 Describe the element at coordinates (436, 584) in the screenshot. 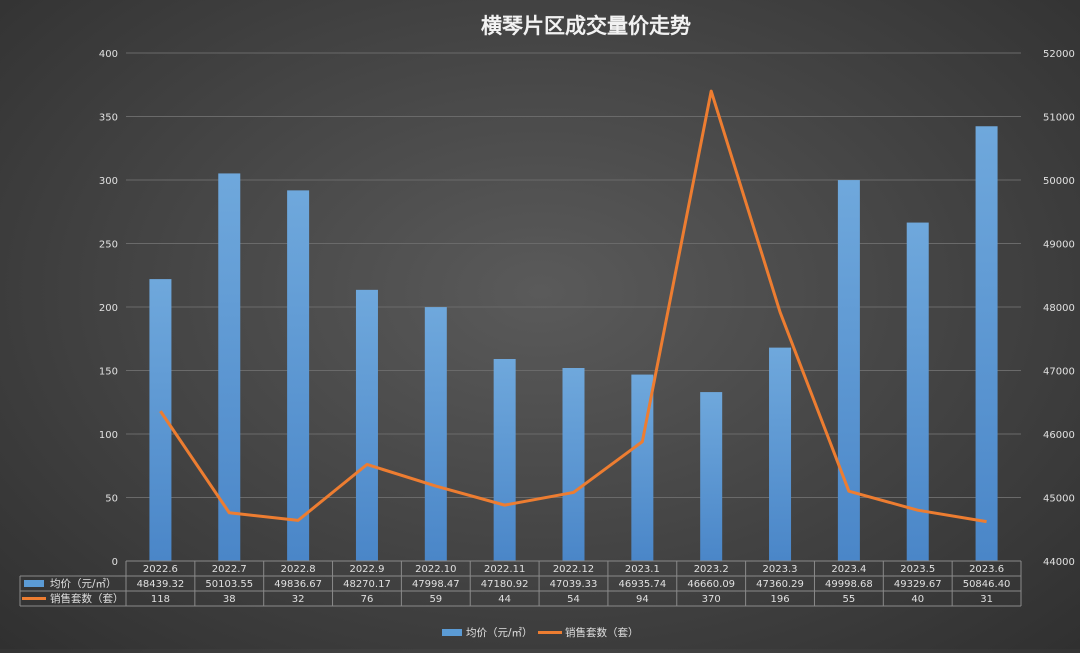

I see `table-cell: 47998.47` at that location.